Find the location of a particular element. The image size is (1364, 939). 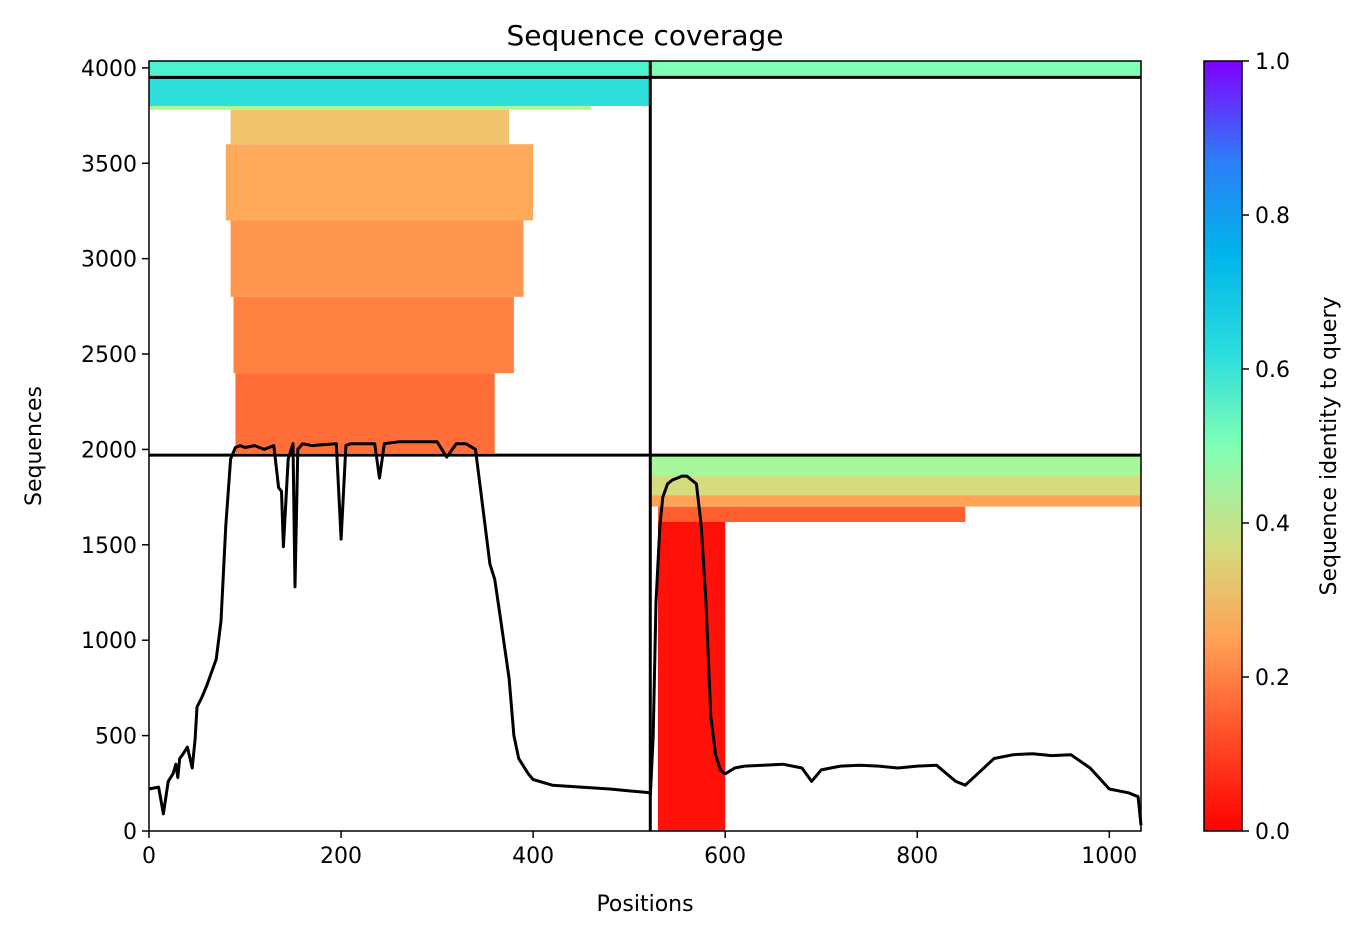

colorbar-tick-label: 0.8 is located at coordinates (1272, 216).